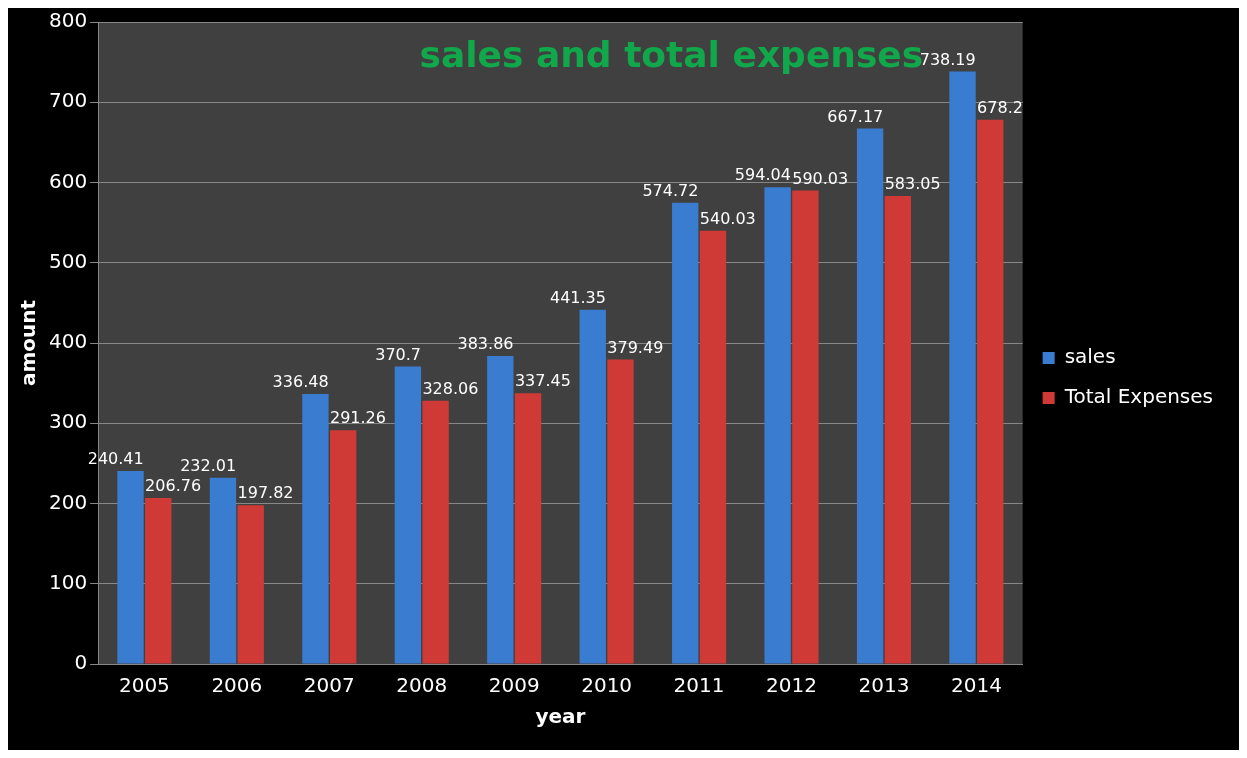  What do you see at coordinates (577, 297) in the screenshot?
I see `data-label: 441.35` at bounding box center [577, 297].